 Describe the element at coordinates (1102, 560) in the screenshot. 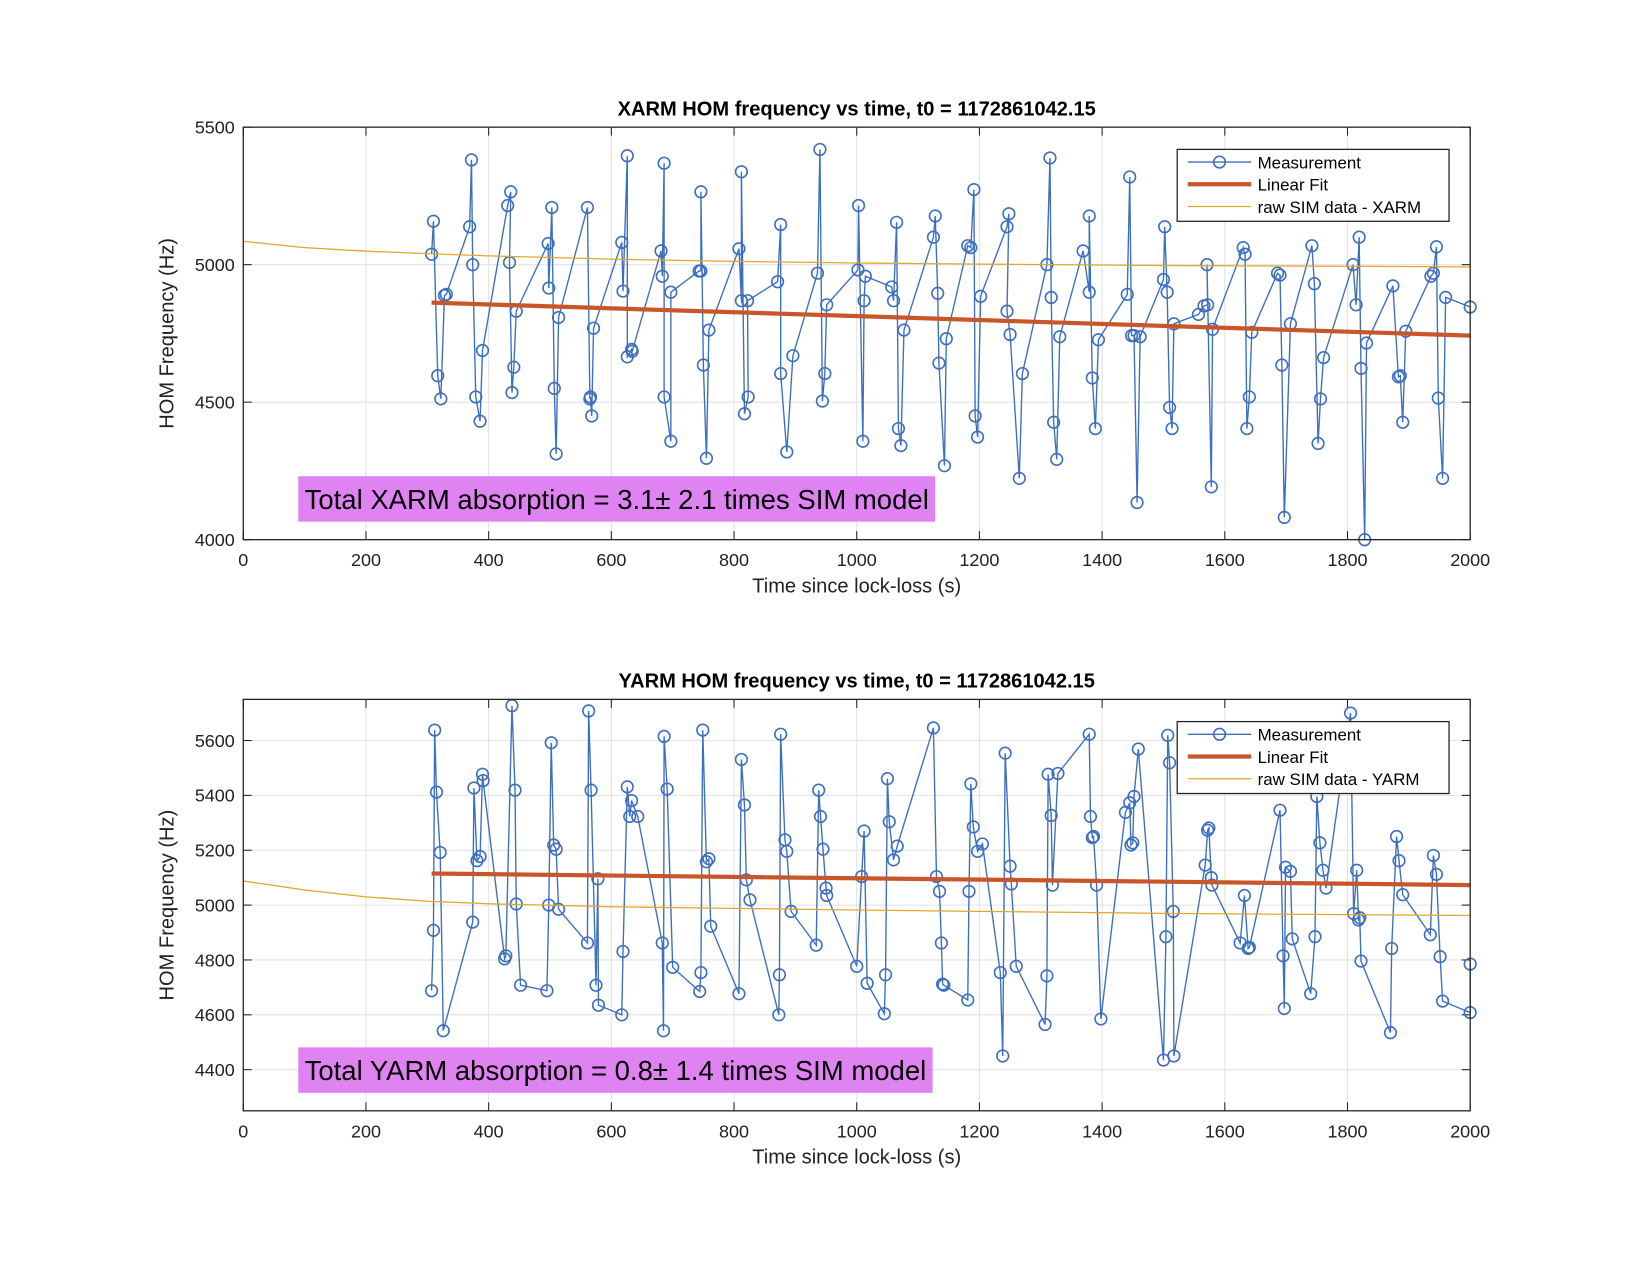

I see `x-tick-label: 1400` at that location.